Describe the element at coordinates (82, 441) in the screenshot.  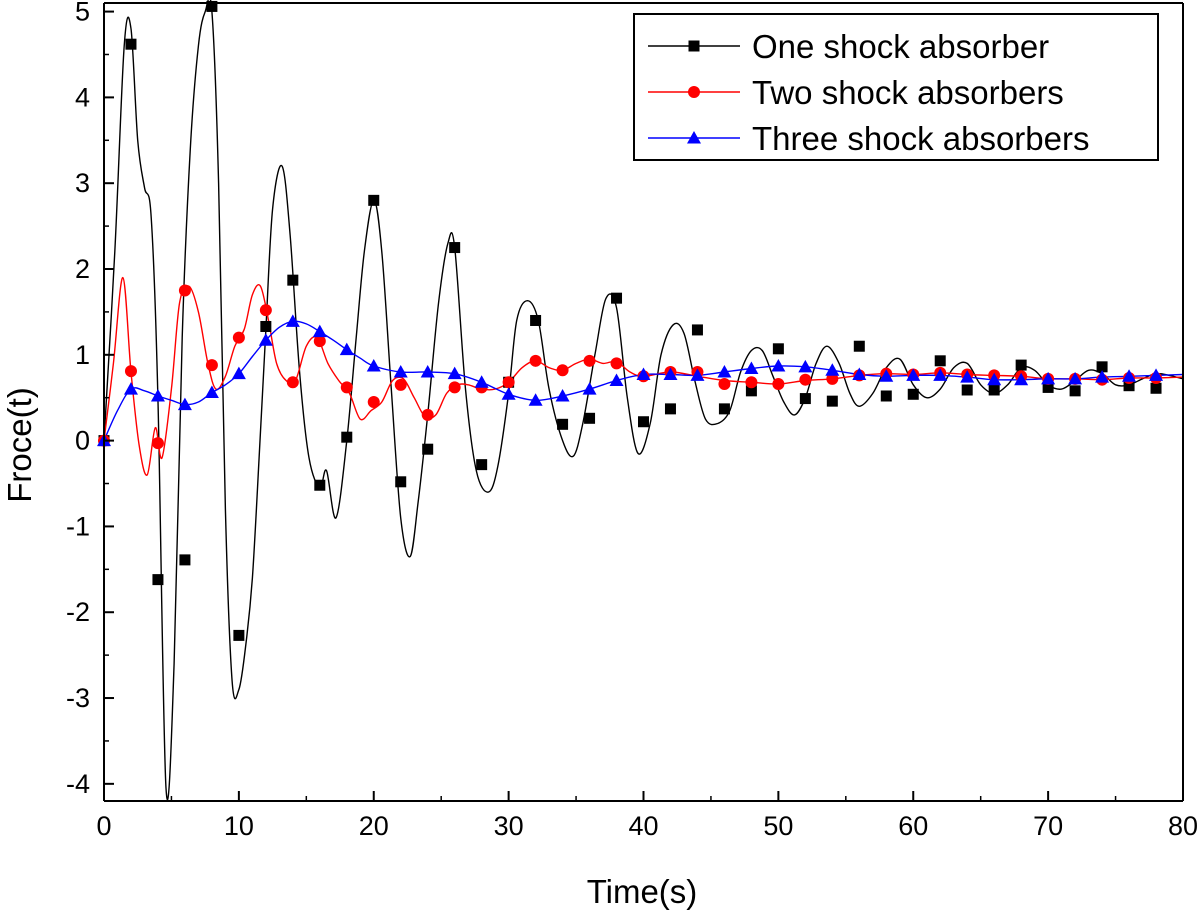
I see `y-tick-label-0: 0` at that location.